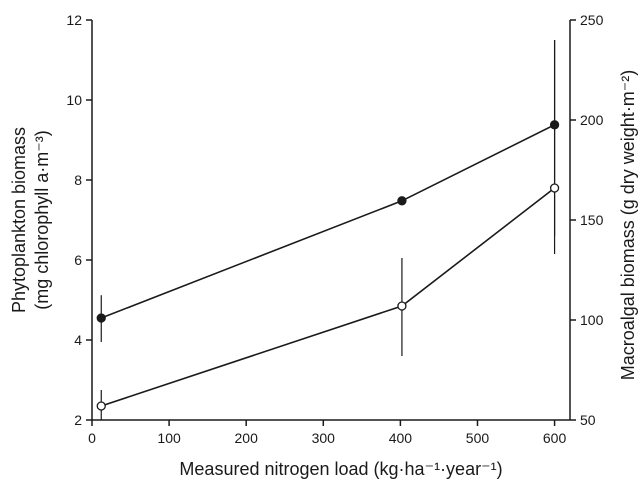 This screenshot has width=644, height=487. Describe the element at coordinates (324, 438) in the screenshot. I see `x-tick-label: 300` at that location.